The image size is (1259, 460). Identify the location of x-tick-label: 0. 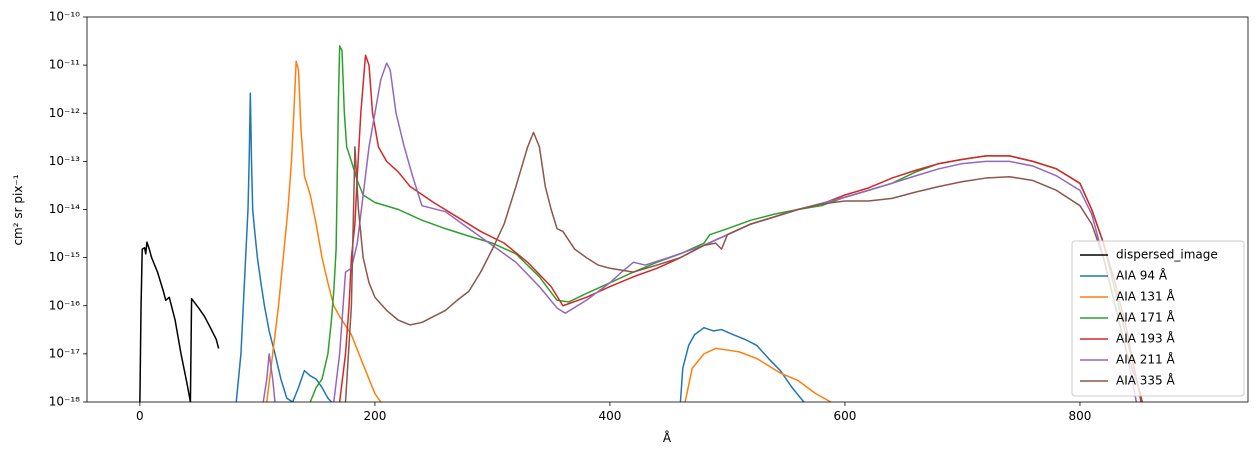
(140, 416).